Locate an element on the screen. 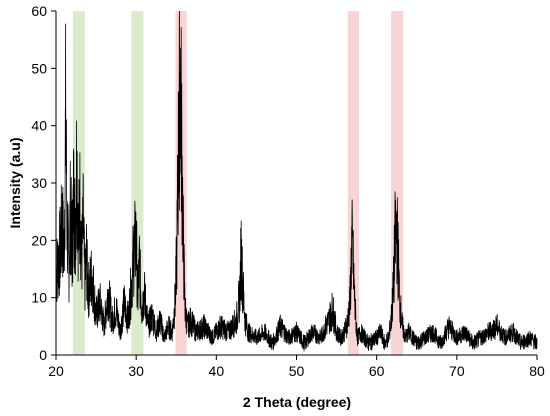 This screenshot has height=416, width=550. y-axis-title: Intensity (a.u) is located at coordinates (15, 182).